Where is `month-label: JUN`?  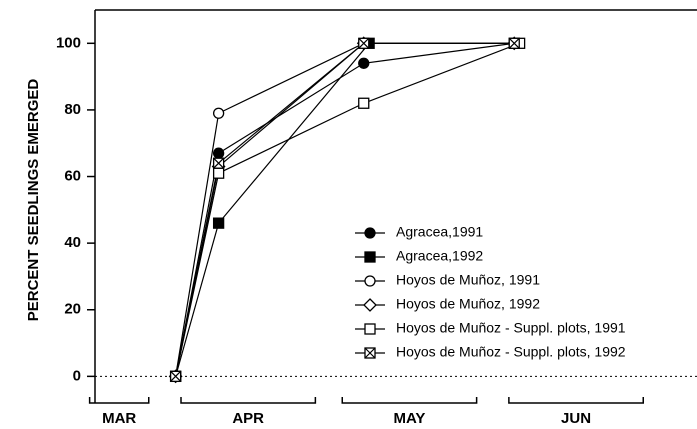 month-label: JUN is located at coordinates (576, 418).